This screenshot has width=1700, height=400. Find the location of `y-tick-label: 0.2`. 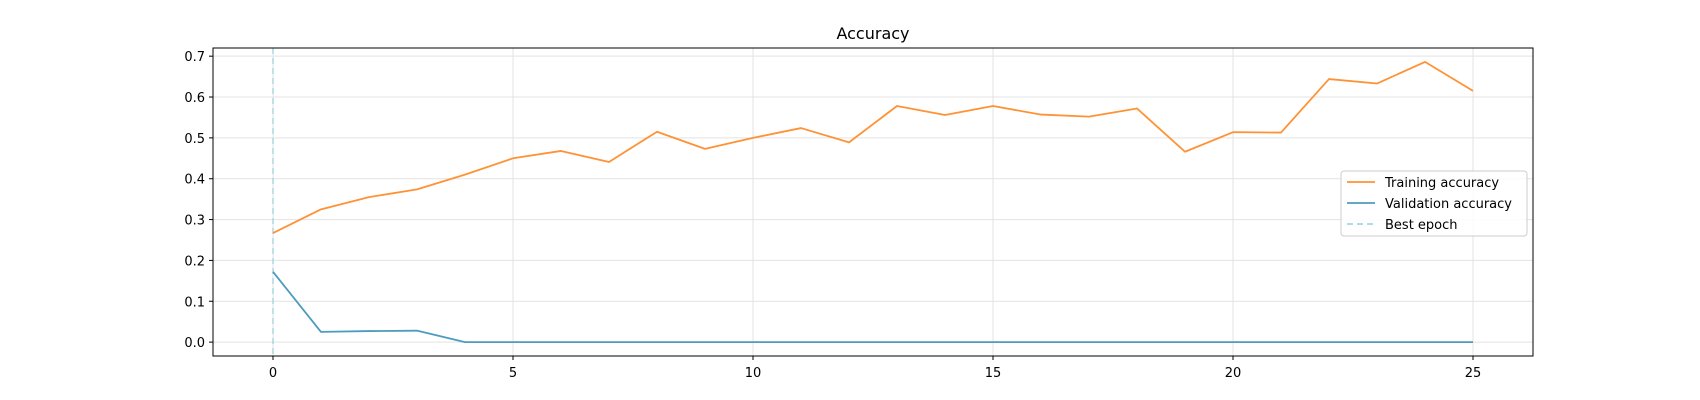

y-tick-label: 0.2 is located at coordinates (194, 261).